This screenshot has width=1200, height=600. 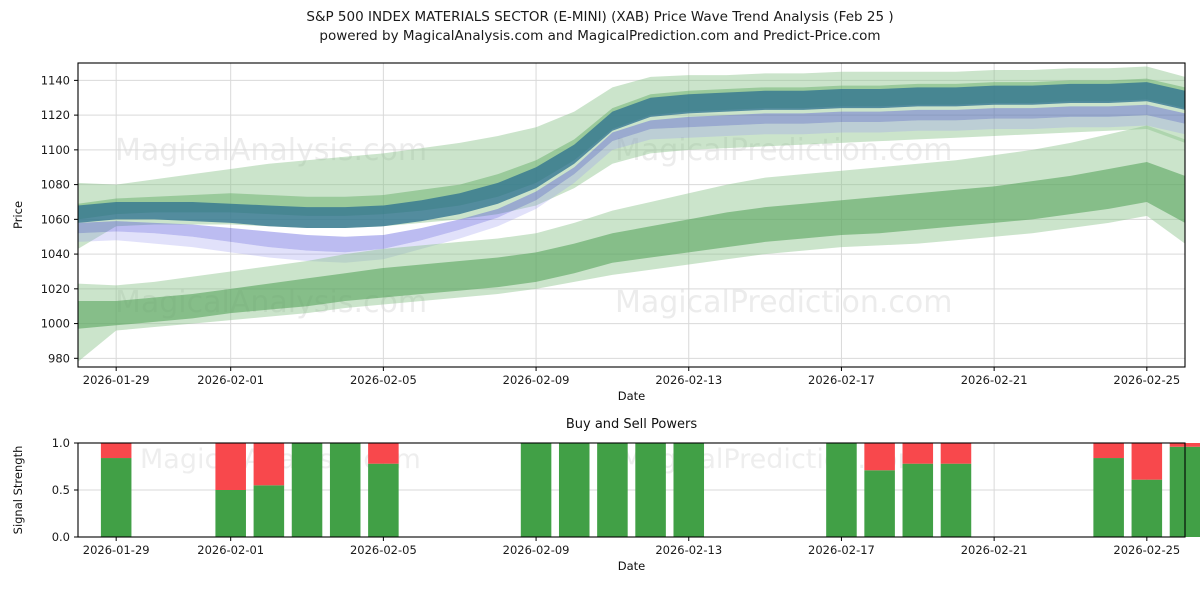 What do you see at coordinates (61, 537) in the screenshot?
I see `y-tick-label: 0.0` at bounding box center [61, 537].